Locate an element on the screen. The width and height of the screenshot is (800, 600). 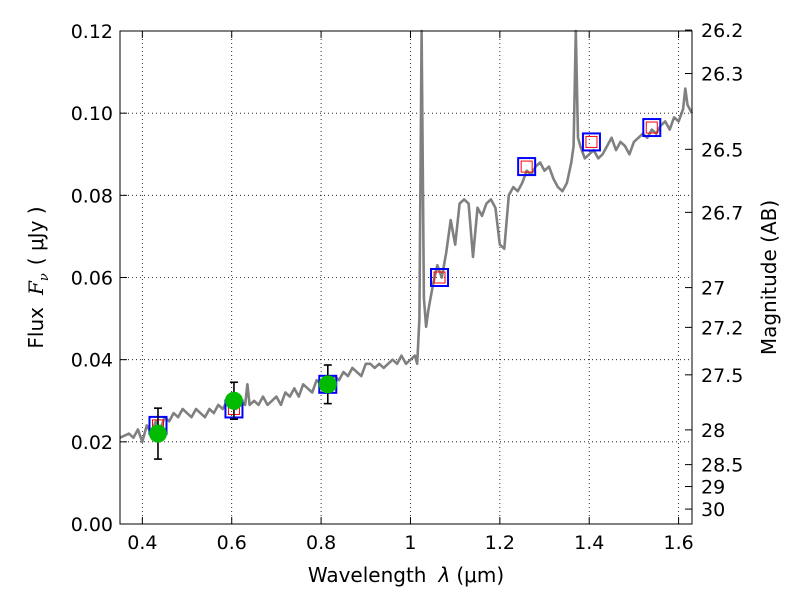
y2-tick-label: 28.5 is located at coordinates (722, 466).